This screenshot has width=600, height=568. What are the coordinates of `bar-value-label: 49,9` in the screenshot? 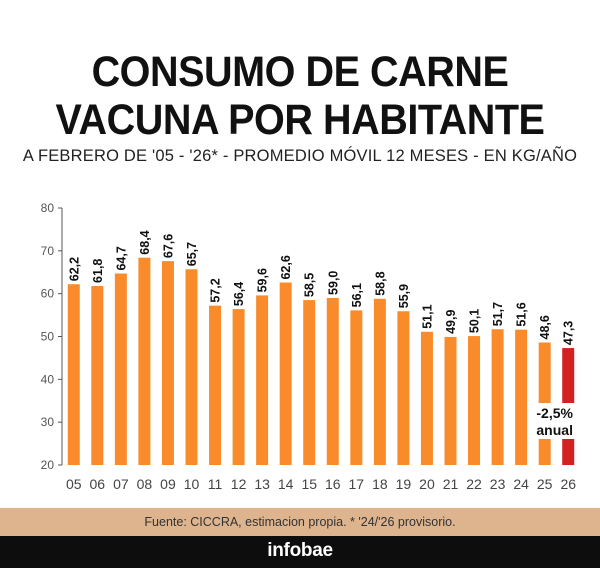 It's located at (451, 322).